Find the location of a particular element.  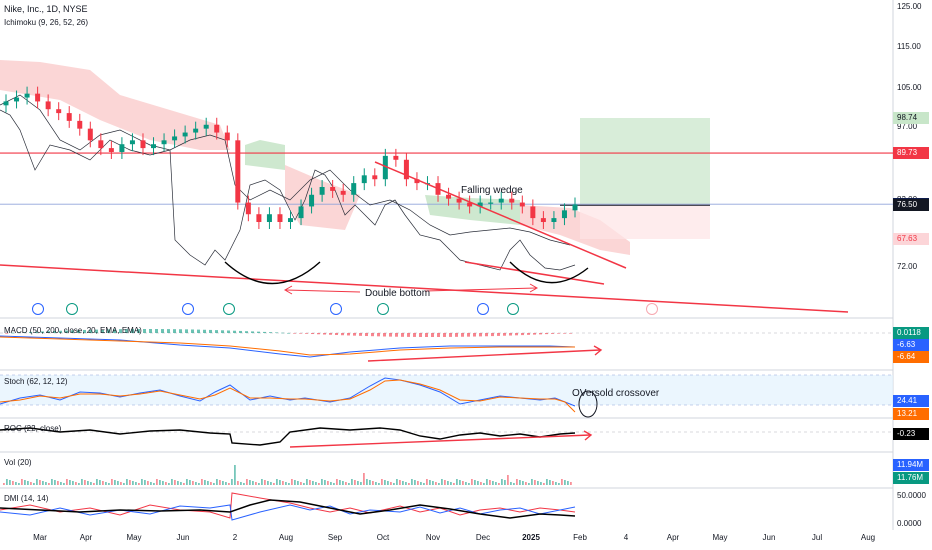

time-axis-tick: 4 is located at coordinates (626, 537).